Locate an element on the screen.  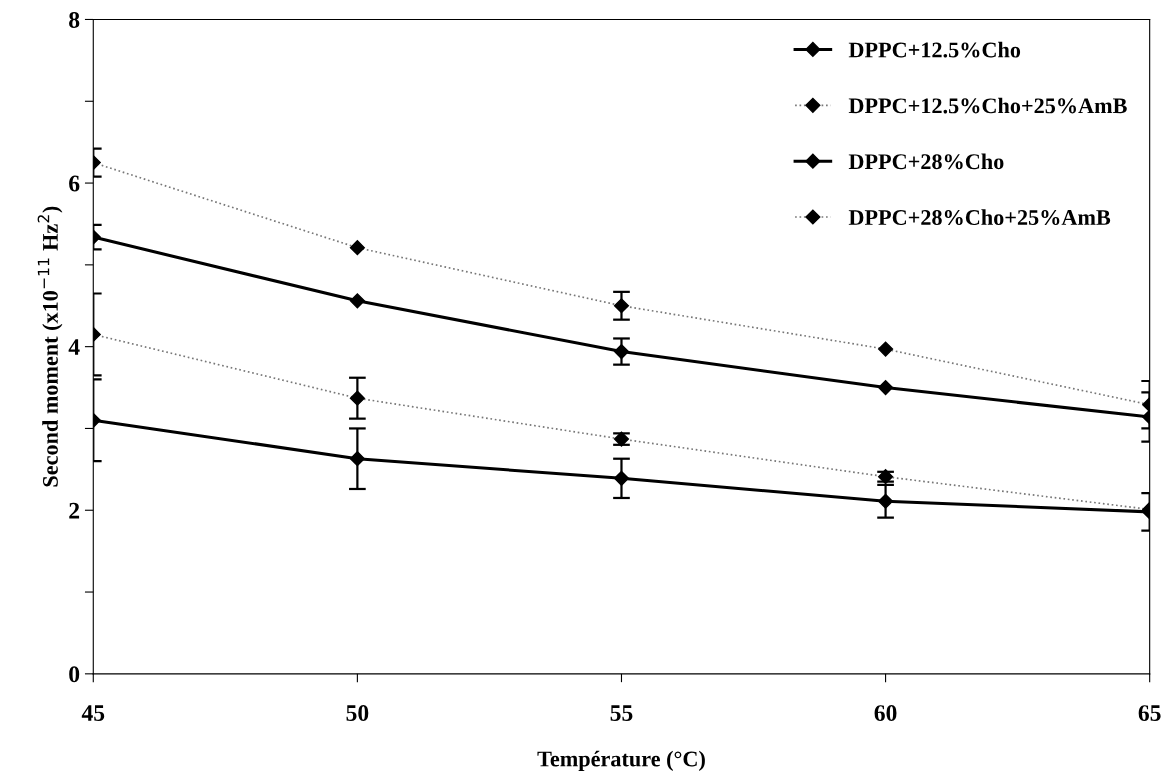
legend-label: DPPC+28%Cho is located at coordinates (926, 161).